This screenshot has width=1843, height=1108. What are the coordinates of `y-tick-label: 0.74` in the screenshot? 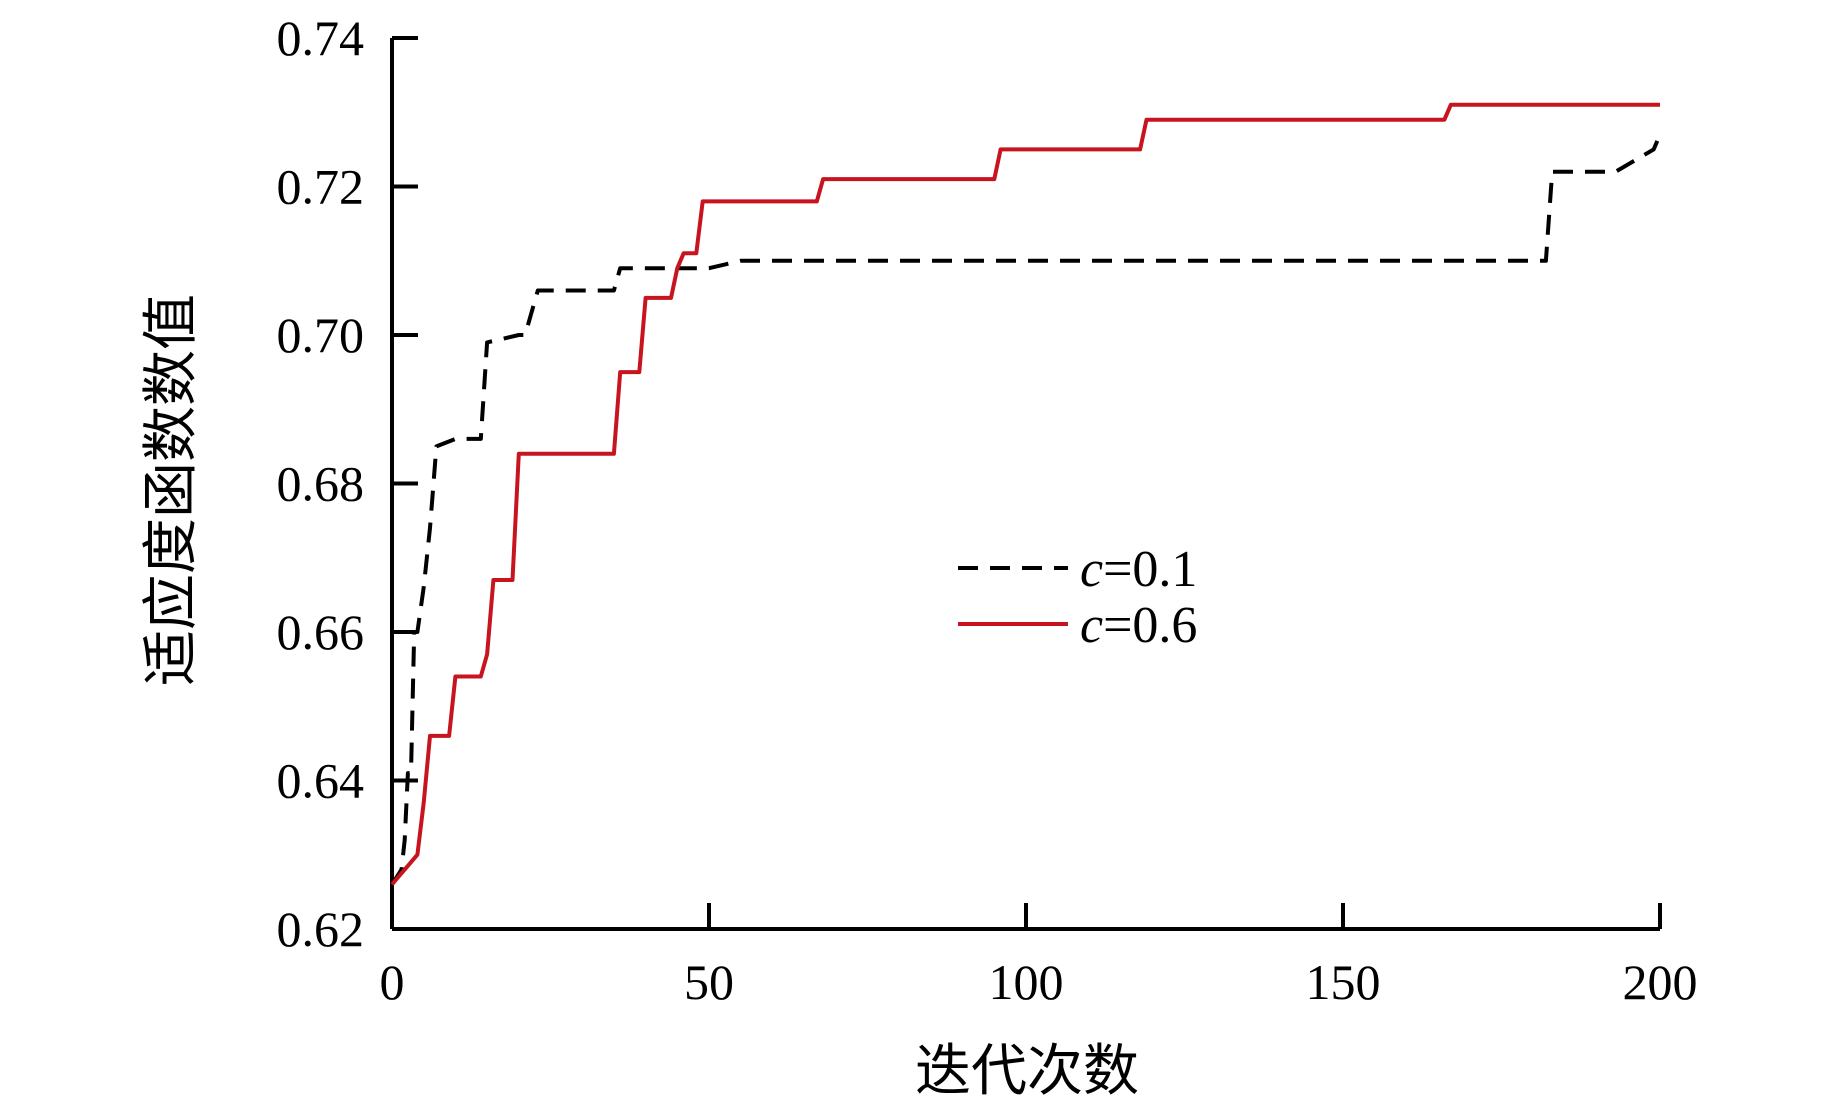 It's located at (321, 38).